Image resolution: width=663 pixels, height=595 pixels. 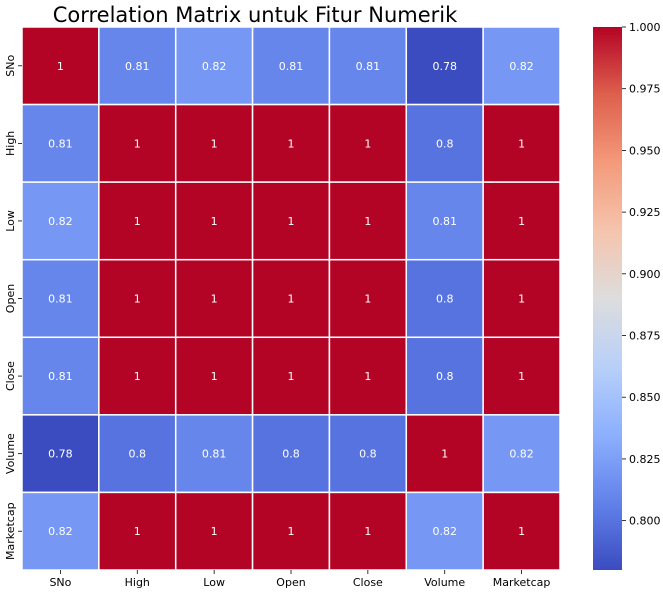 I want to click on colorbar-tick-label: 0.850, so click(x=645, y=397).